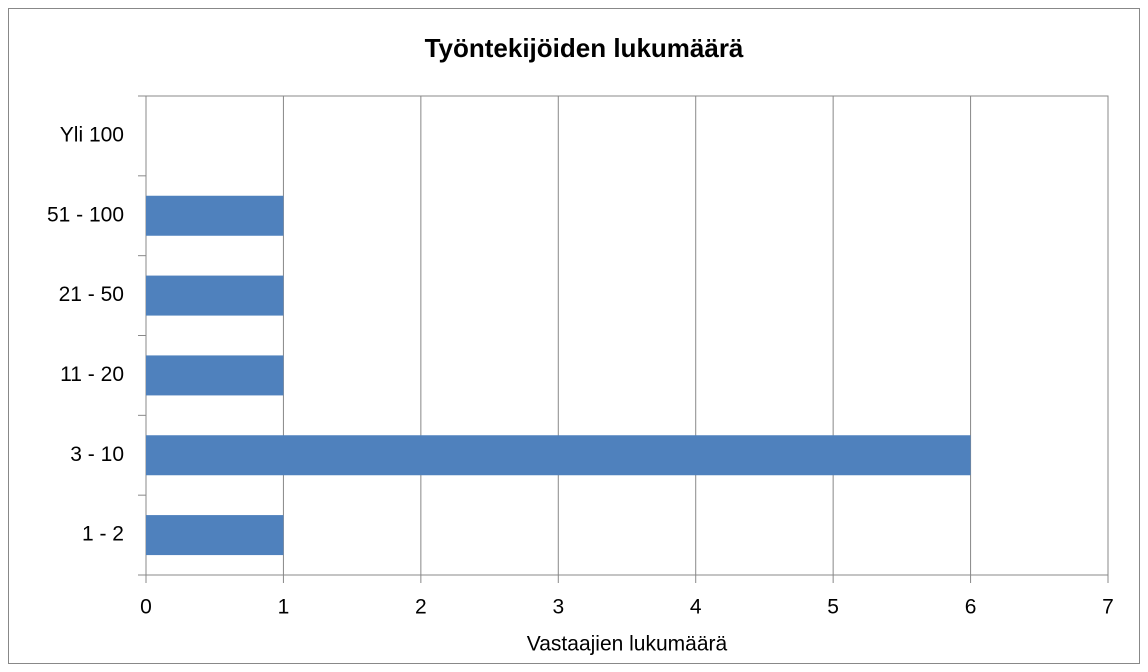 The image size is (1148, 672). I want to click on x-tick-label: 7, so click(1108, 607).